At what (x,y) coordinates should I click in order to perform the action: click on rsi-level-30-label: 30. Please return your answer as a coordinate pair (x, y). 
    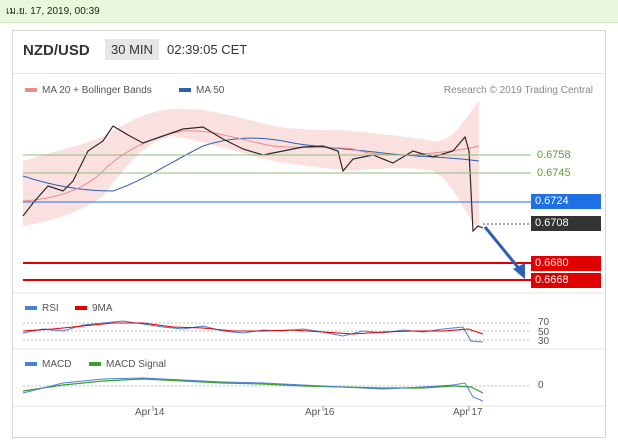
    Looking at the image, I should click on (544, 341).